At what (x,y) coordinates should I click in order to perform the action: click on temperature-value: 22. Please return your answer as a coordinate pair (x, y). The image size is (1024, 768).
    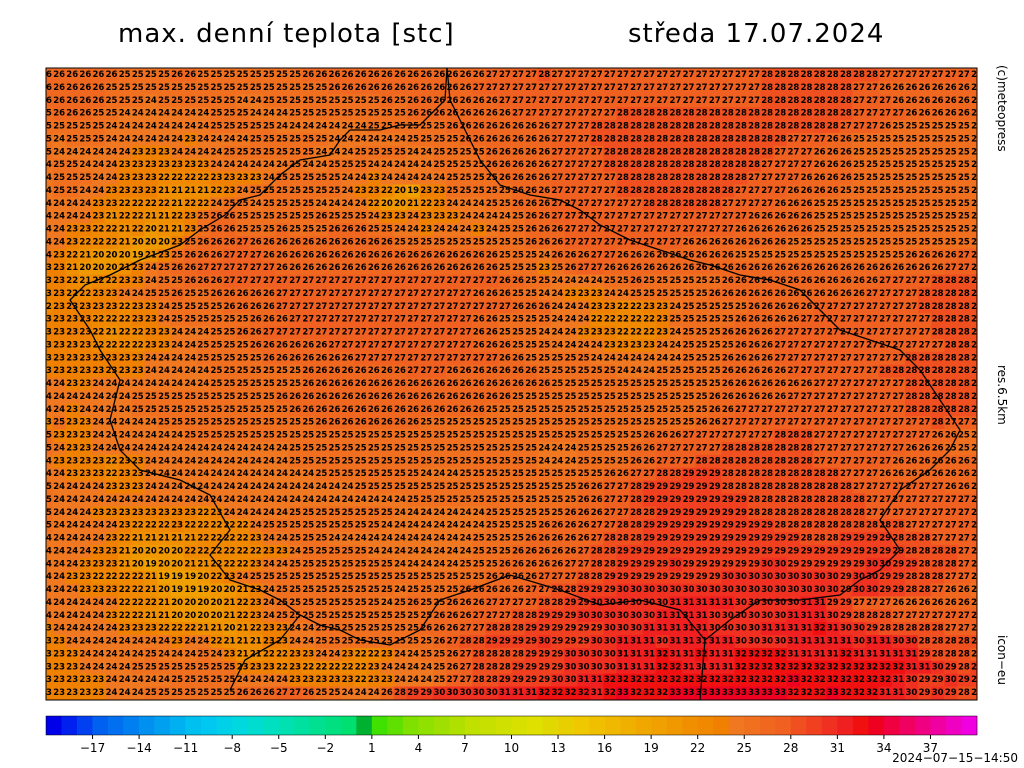
    Looking at the image, I should click on (374, 204).